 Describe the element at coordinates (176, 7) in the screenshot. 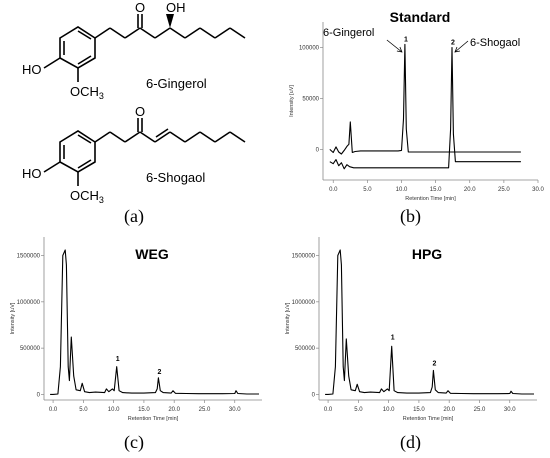

I see `gingerol-hydroxyl: OH` at that location.